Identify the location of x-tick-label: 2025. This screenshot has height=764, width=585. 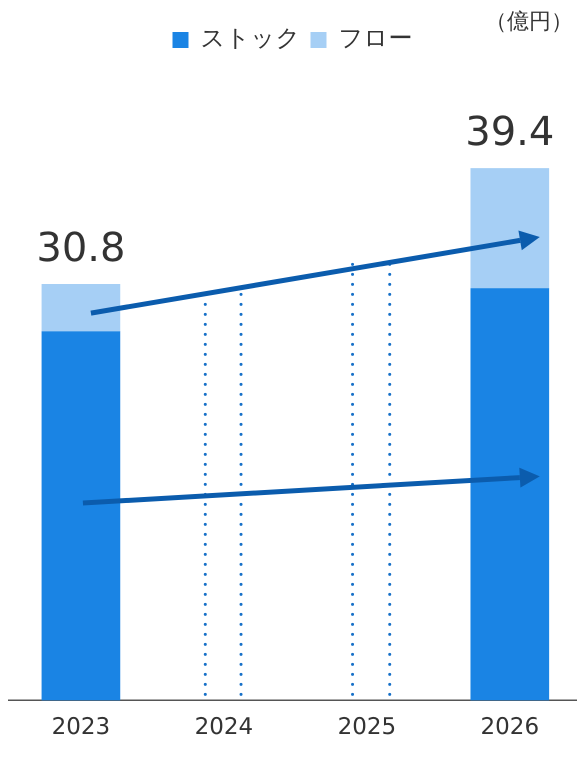
(367, 727).